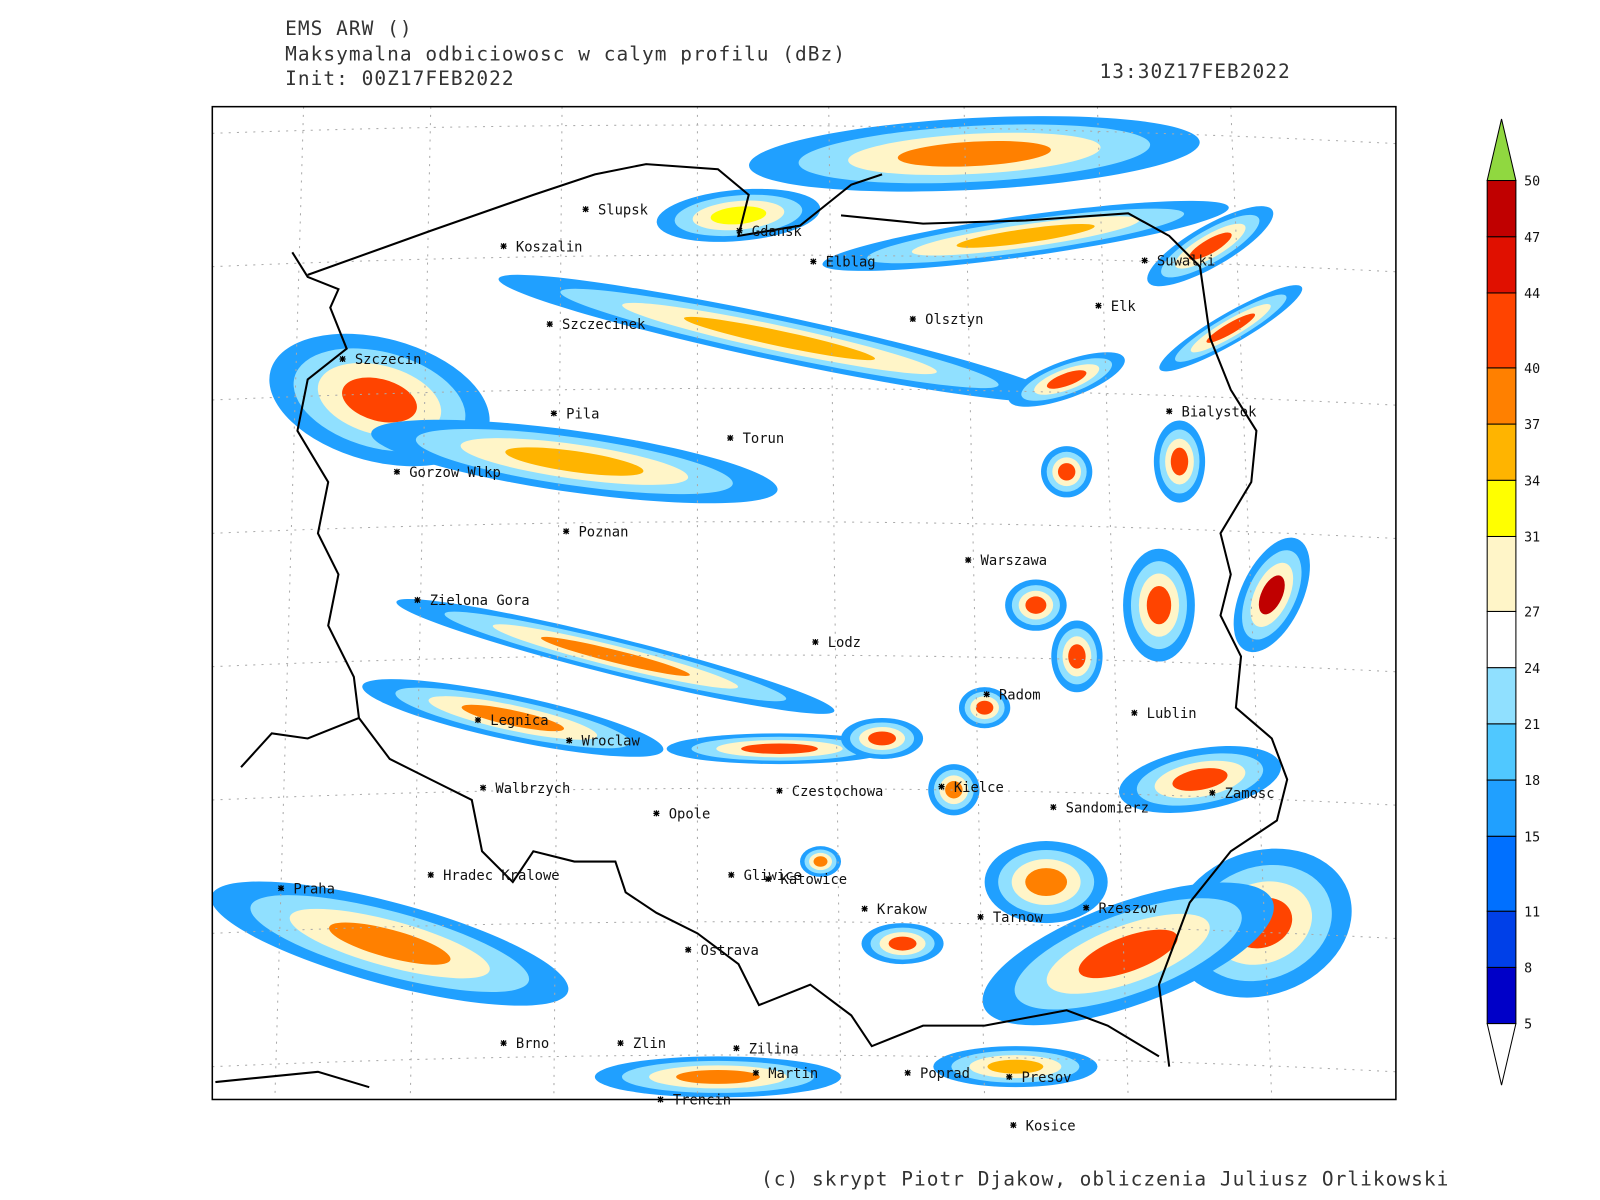 This screenshot has width=1600, height=1200. I want to click on colorbar-under, so click(1501, 1054).